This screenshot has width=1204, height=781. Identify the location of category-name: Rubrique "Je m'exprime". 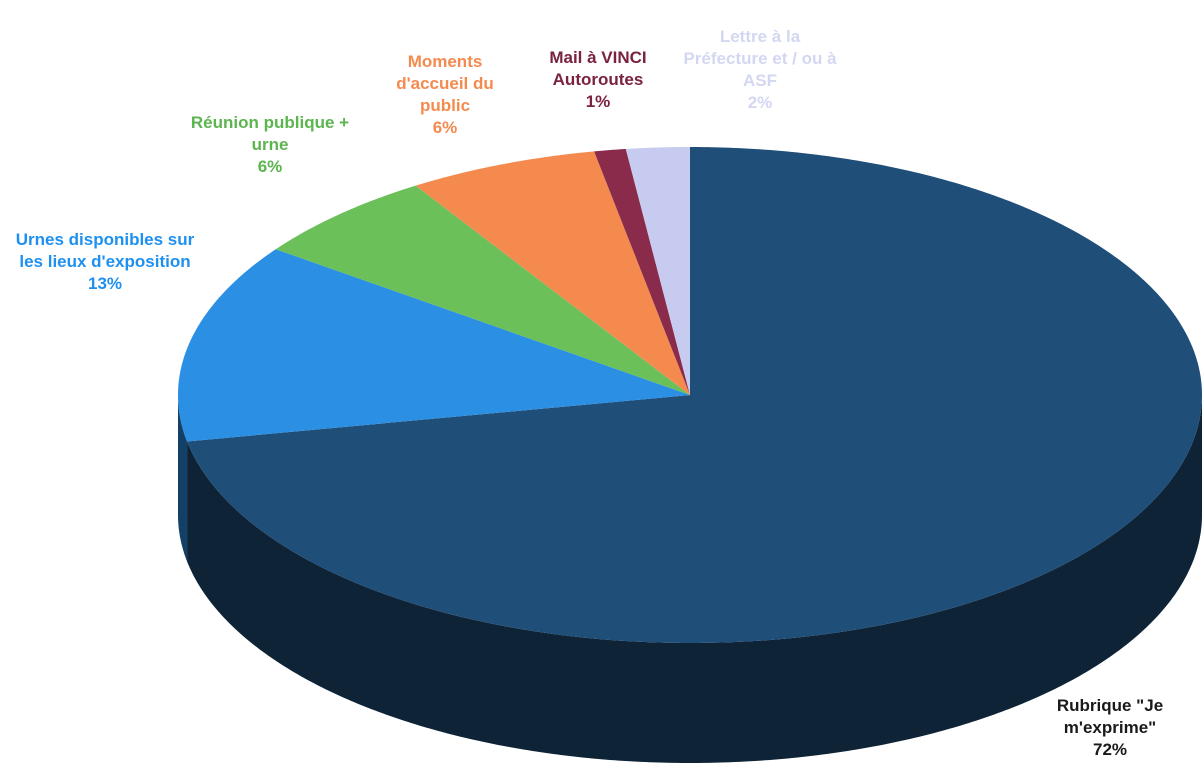
(1110, 716).